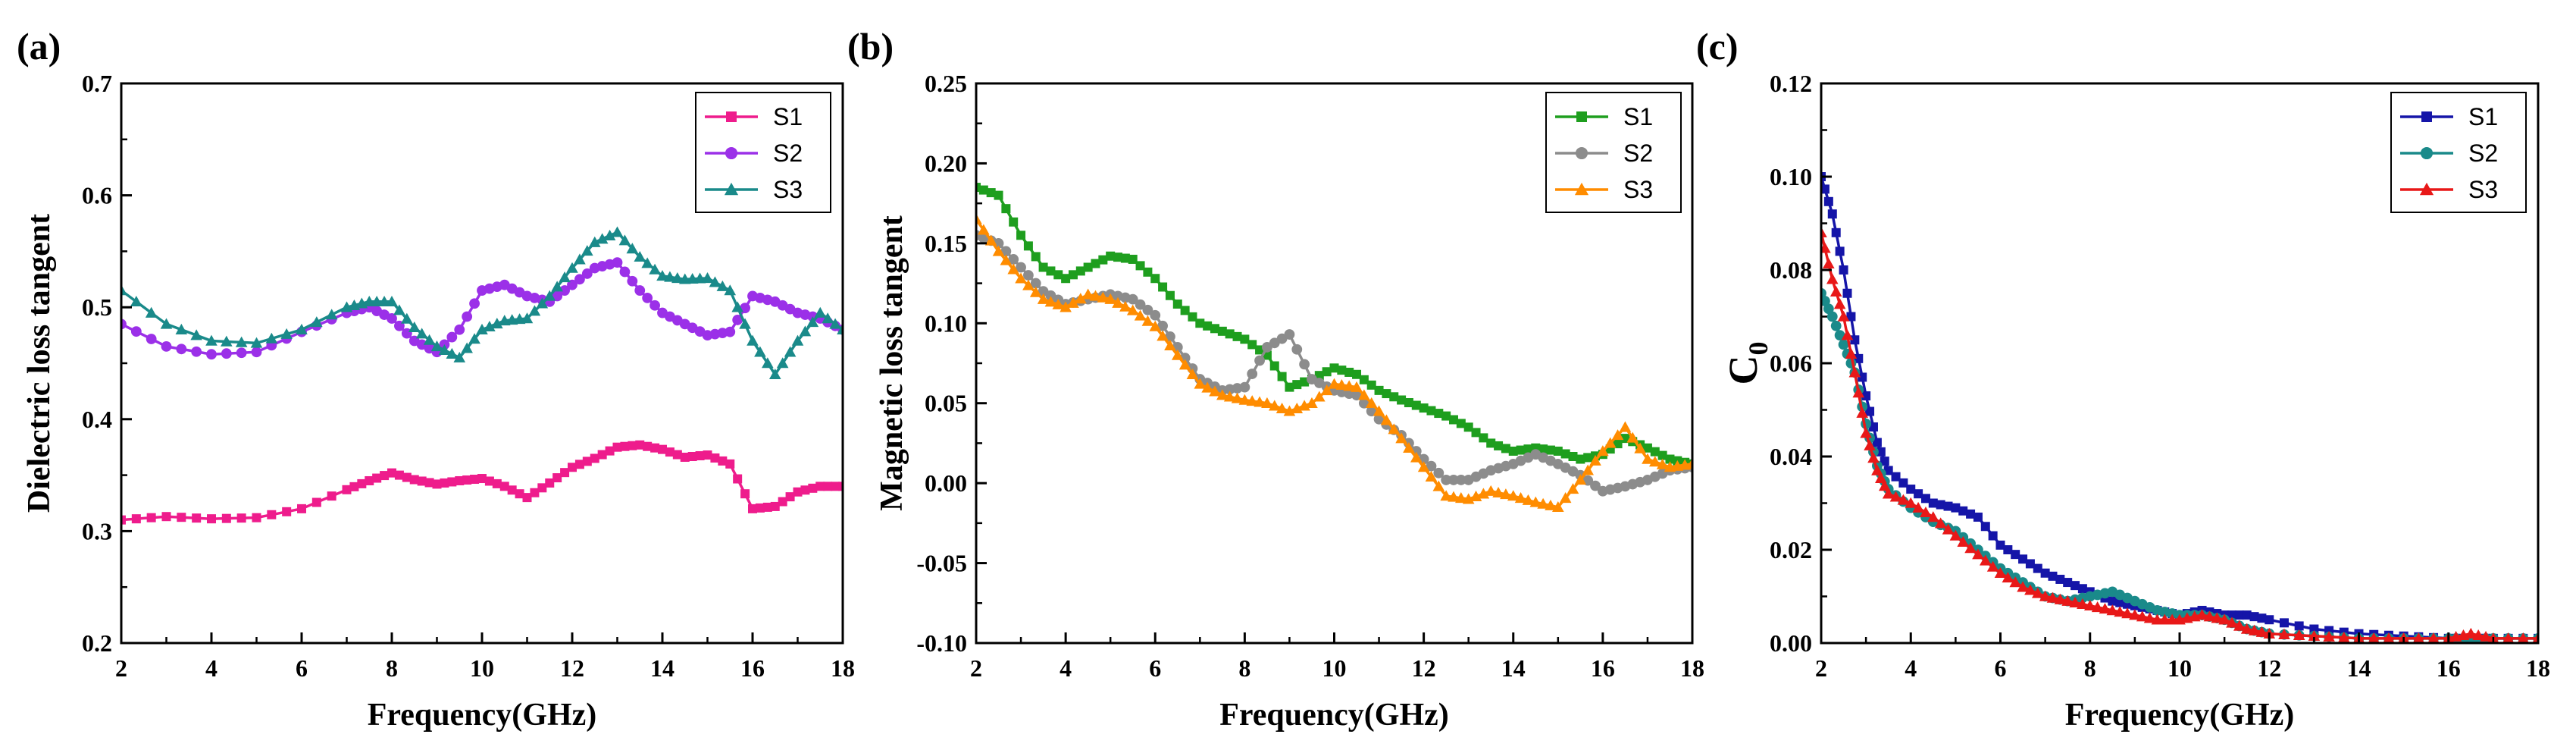  What do you see at coordinates (97, 643) in the screenshot?
I see `y-tick-label: 0.2` at bounding box center [97, 643].